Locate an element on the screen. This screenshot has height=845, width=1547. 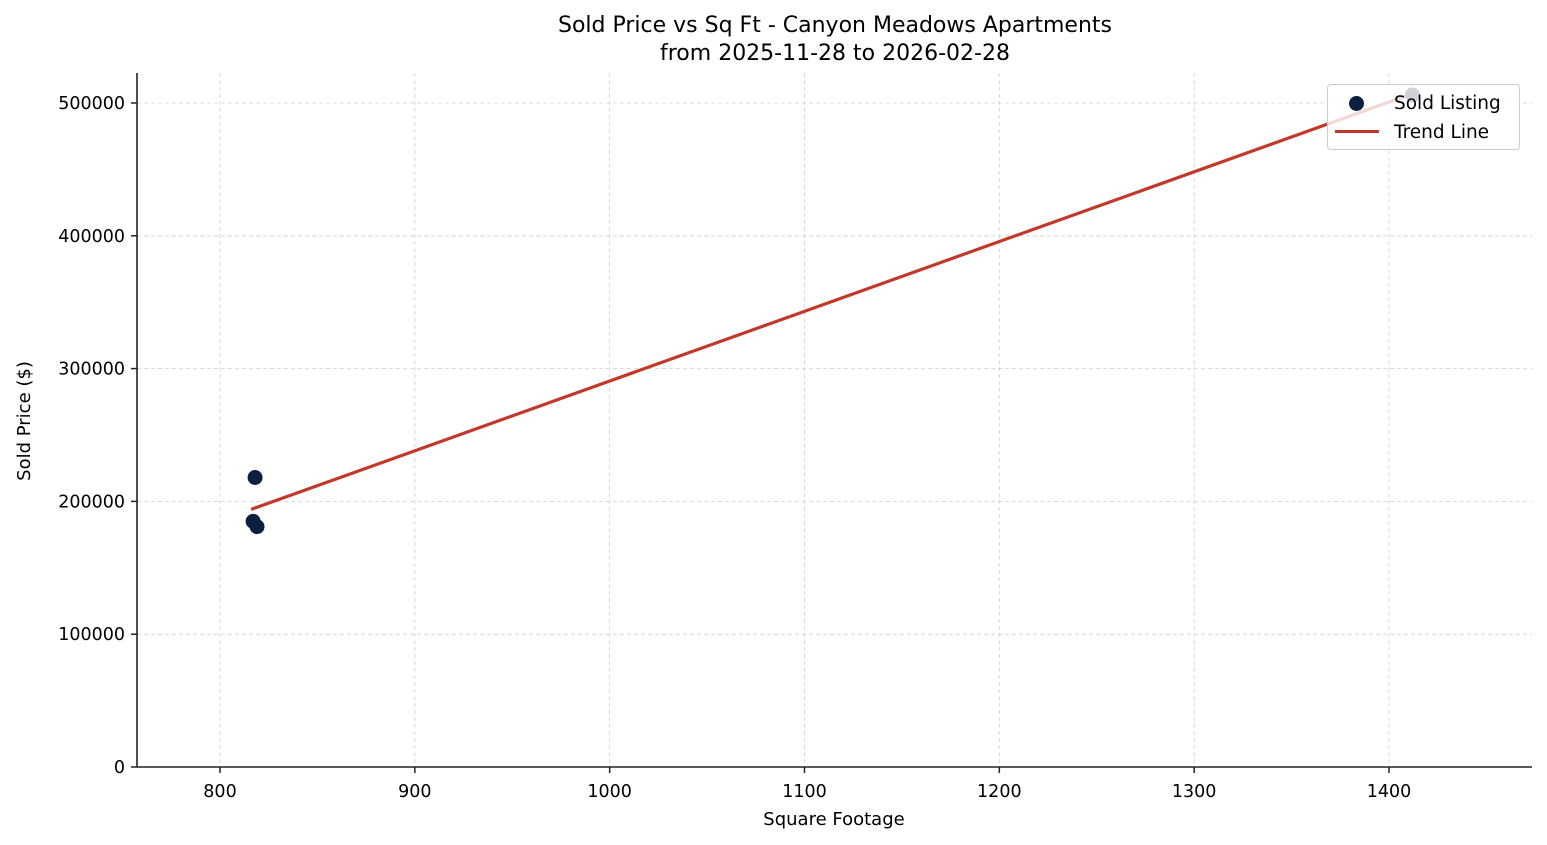
legend: Sold Listing Trend Line is located at coordinates (1423, 117).